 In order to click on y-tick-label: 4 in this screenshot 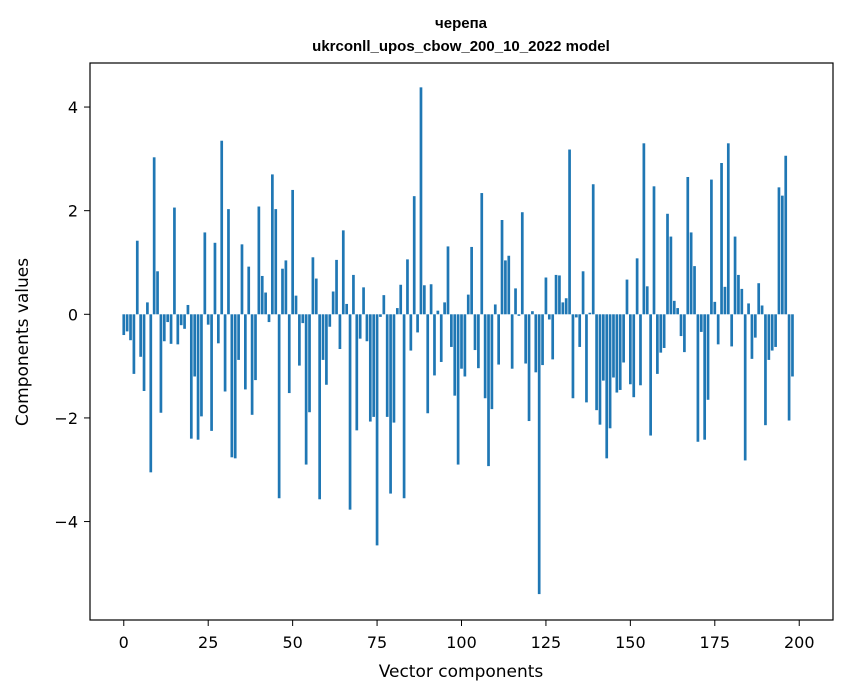, I will do `click(73, 107)`.